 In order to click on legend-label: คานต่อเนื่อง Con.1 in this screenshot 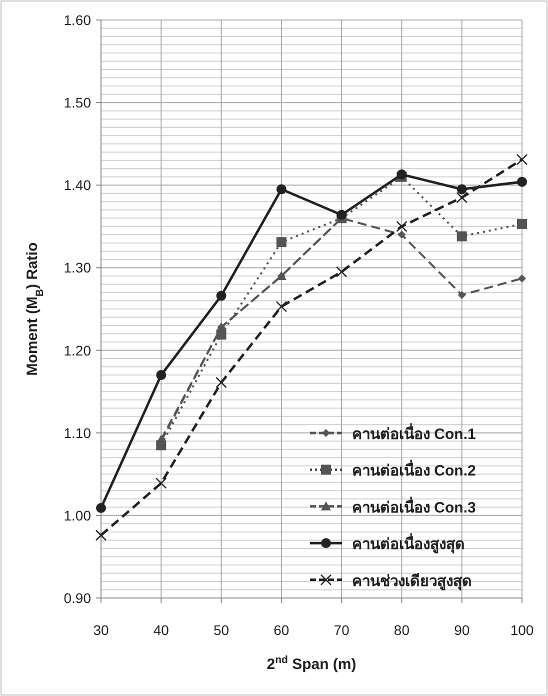, I will do `click(414, 433)`.